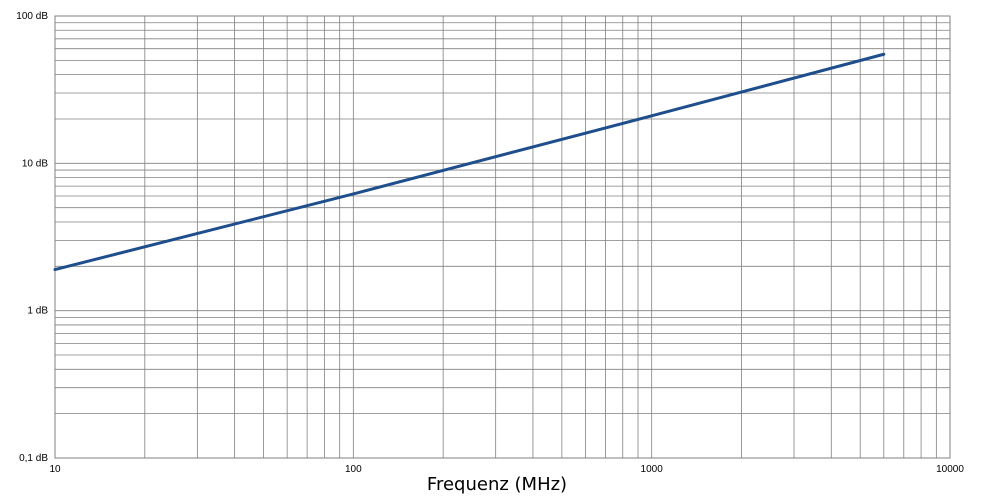 Image resolution: width=981 pixels, height=497 pixels. Describe the element at coordinates (35, 163) in the screenshot. I see `y-tick-label: 10 dB` at that location.